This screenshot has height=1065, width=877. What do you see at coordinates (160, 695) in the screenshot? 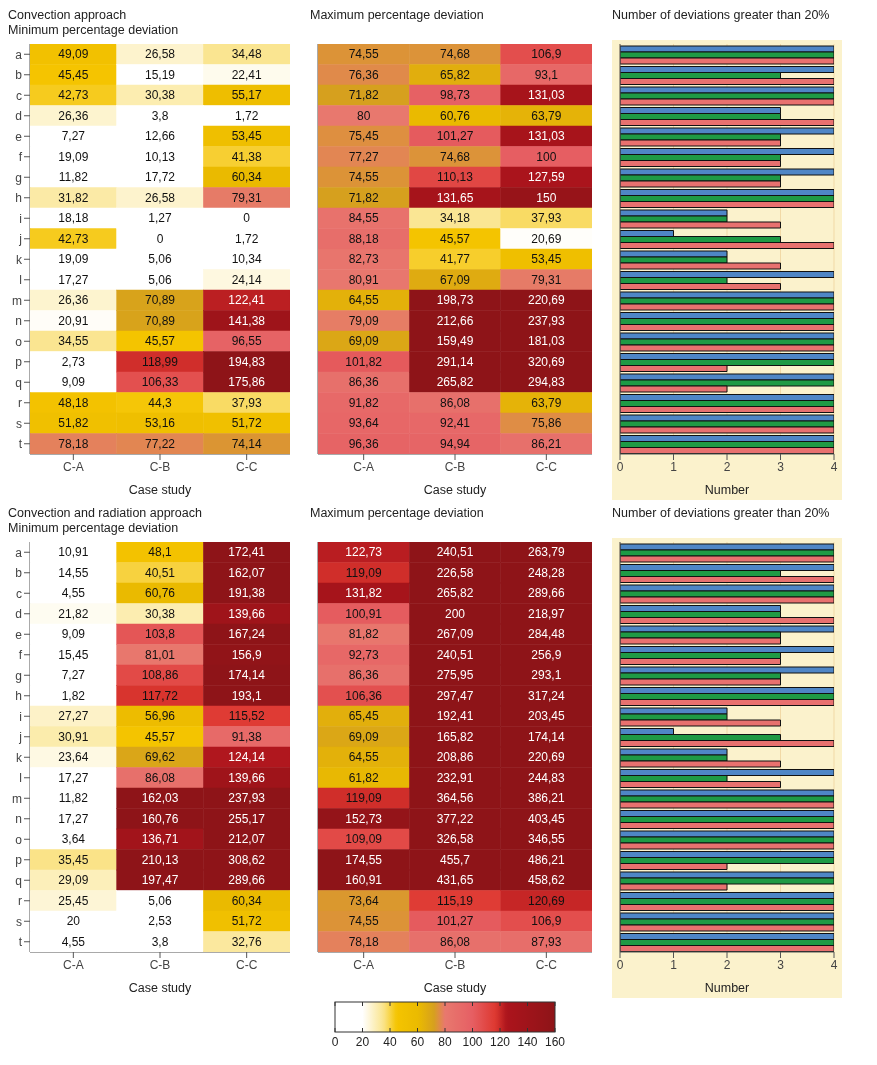
I see `data-label: 117,72` at bounding box center [160, 695].